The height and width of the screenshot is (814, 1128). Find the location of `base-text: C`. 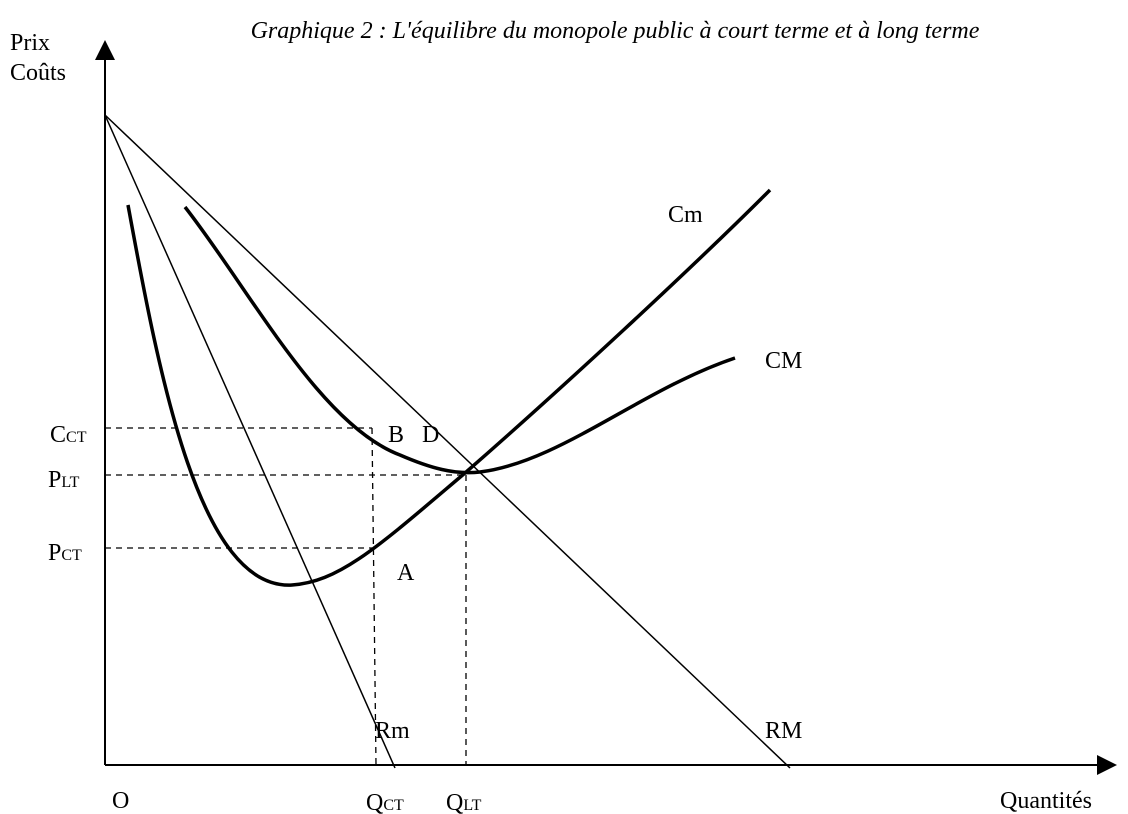

base-text: C is located at coordinates (58, 435).